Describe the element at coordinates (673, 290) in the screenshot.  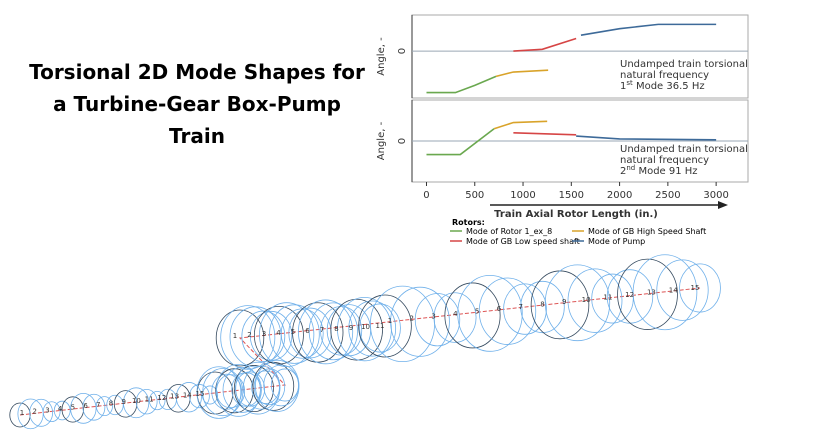
I see `rotor-station-label: 14` at that location.